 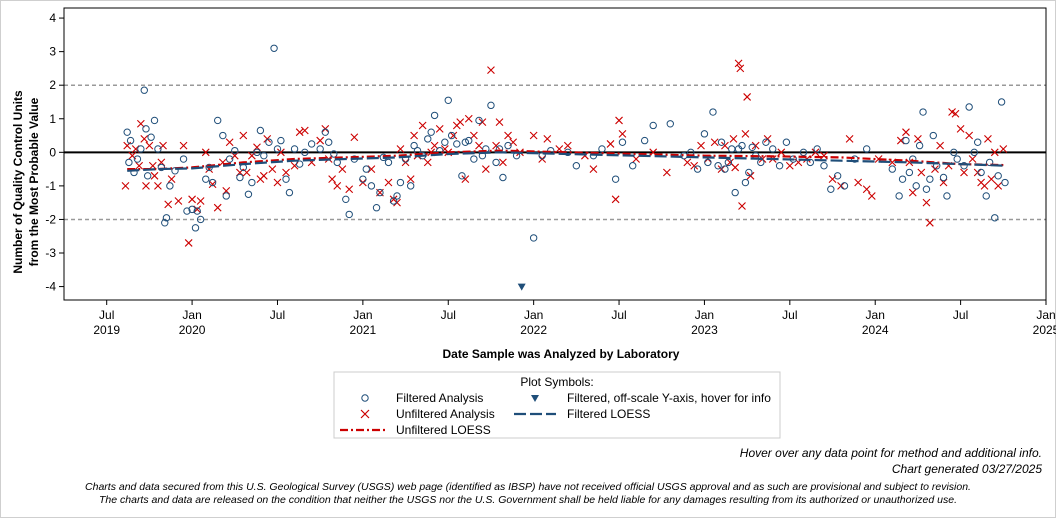 What do you see at coordinates (704, 330) in the screenshot?
I see `x-tick-year-label: 2023` at bounding box center [704, 330].